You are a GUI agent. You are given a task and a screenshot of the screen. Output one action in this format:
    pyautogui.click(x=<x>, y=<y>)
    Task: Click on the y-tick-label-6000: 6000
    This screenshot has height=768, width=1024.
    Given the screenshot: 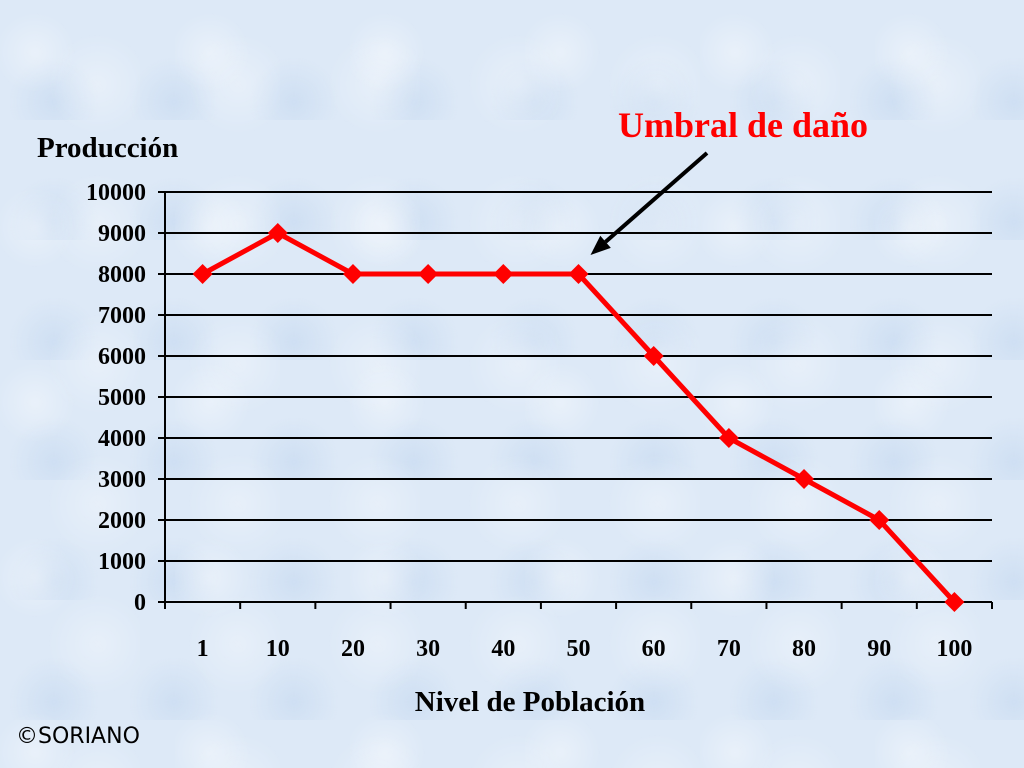 What is the action you would take?
    pyautogui.click(x=122, y=357)
    